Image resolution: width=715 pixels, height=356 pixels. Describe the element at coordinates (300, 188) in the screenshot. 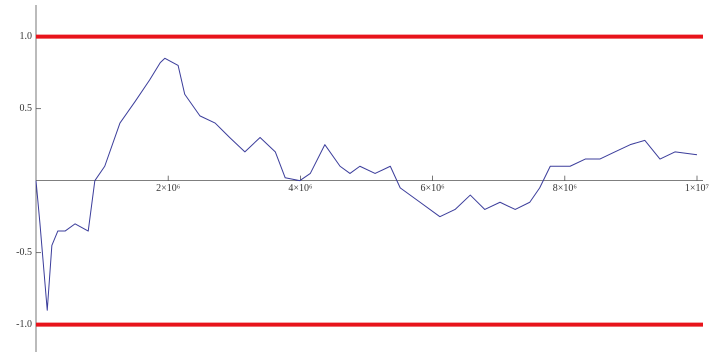

I see `x-tick-label: 4×10⁶` at that location.